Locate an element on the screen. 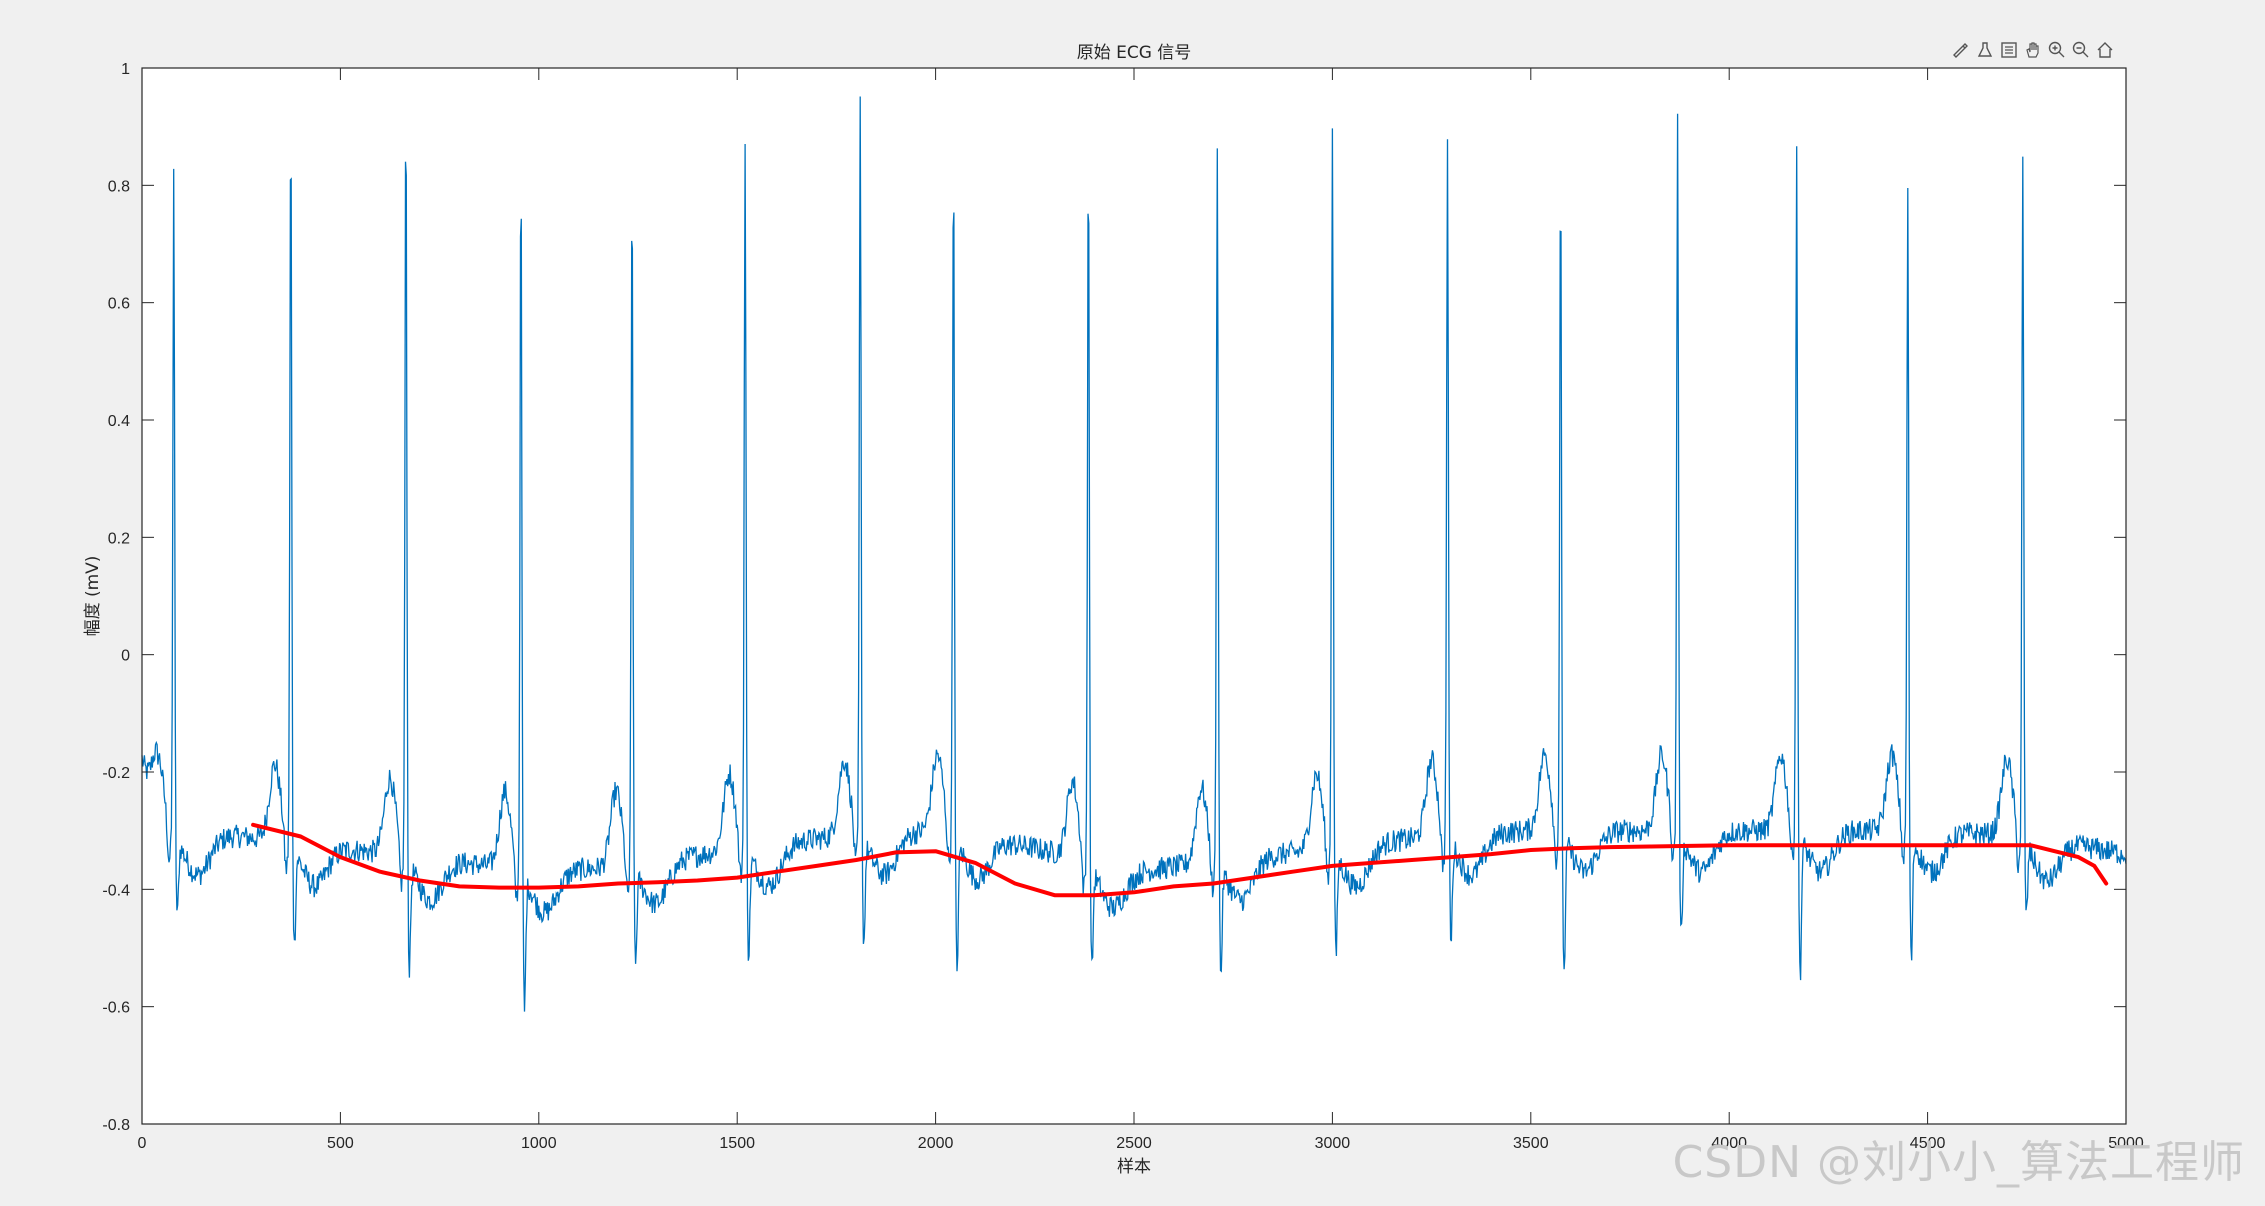 The height and width of the screenshot is (1206, 2265). y-tick-label: 0.6 is located at coordinates (119, 304).